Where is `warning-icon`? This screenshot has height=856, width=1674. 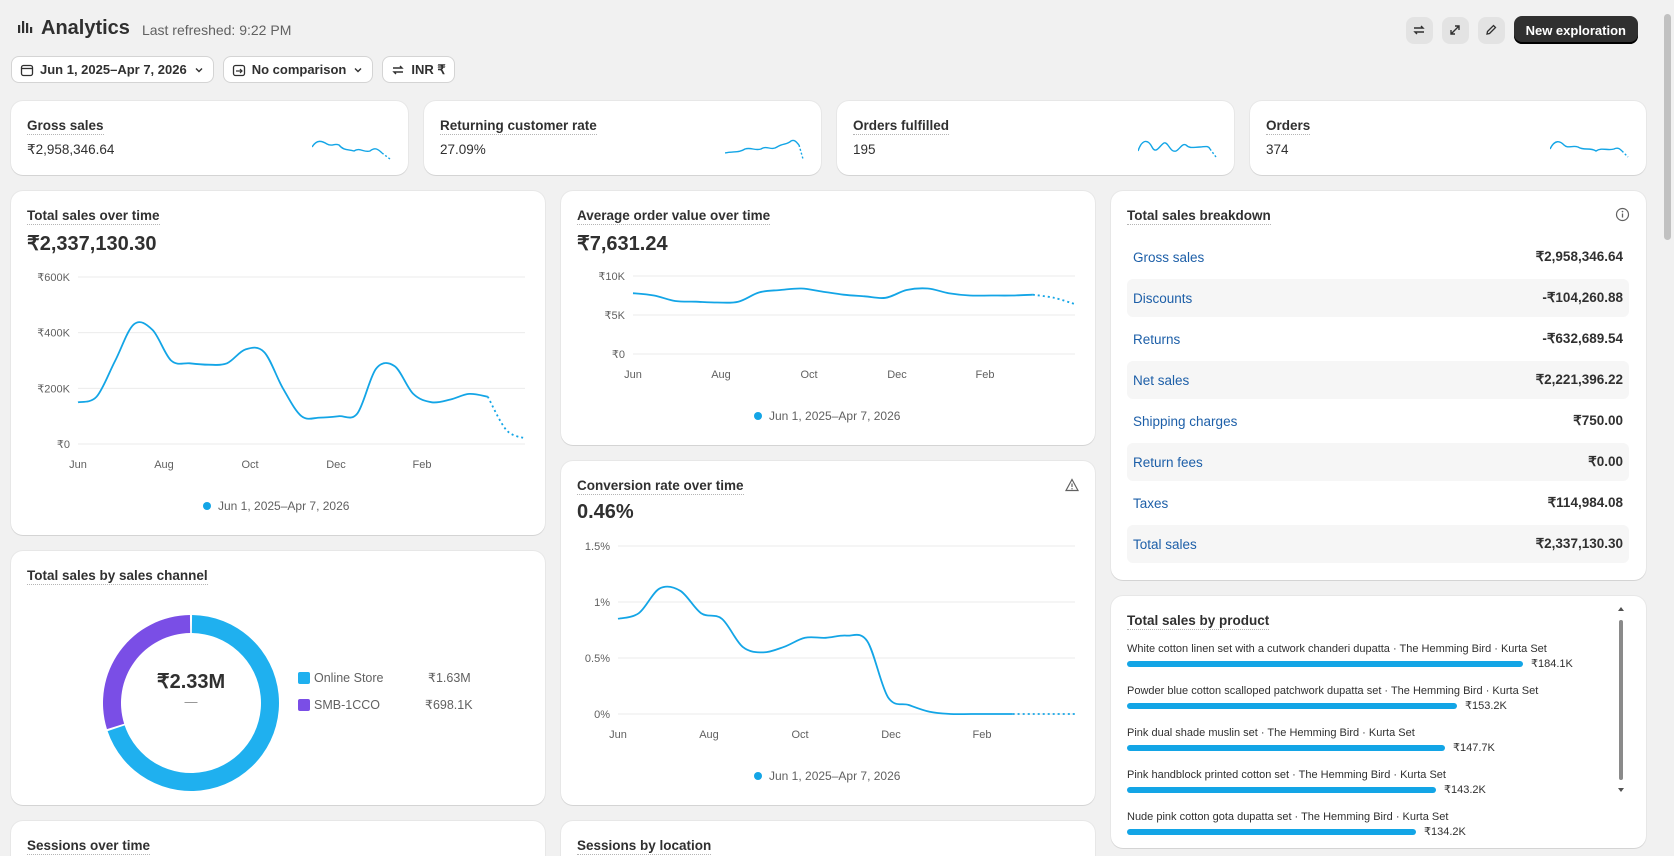 warning-icon is located at coordinates (1072, 487).